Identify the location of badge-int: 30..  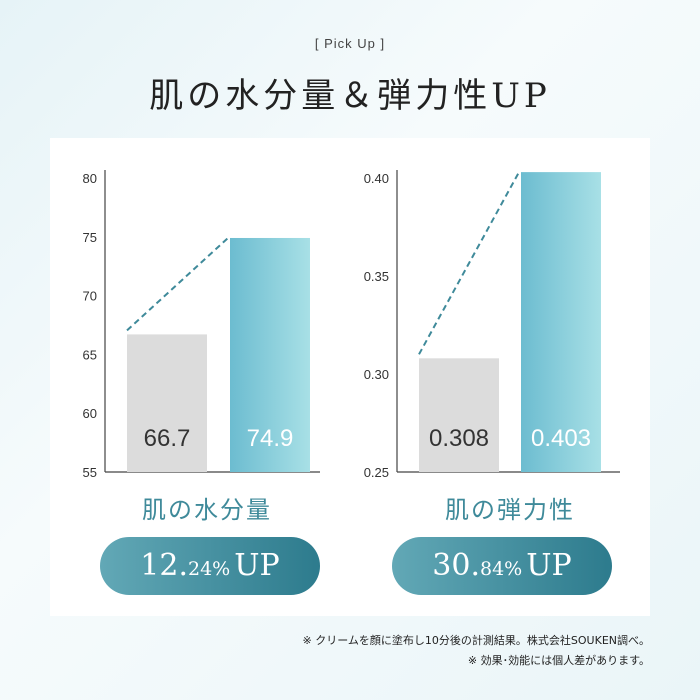
(456, 565).